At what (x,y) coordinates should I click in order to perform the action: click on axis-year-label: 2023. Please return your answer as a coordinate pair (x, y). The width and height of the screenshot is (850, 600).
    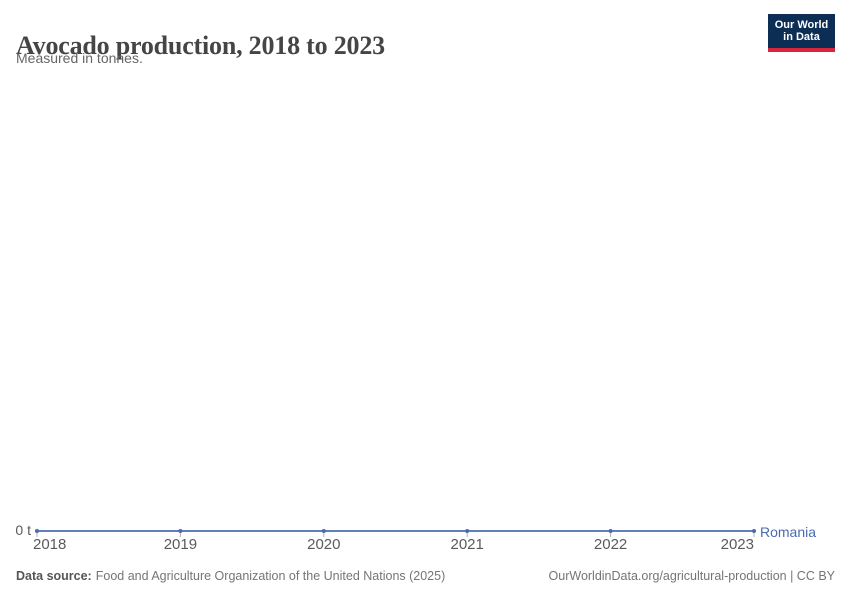
    Looking at the image, I should click on (737, 544).